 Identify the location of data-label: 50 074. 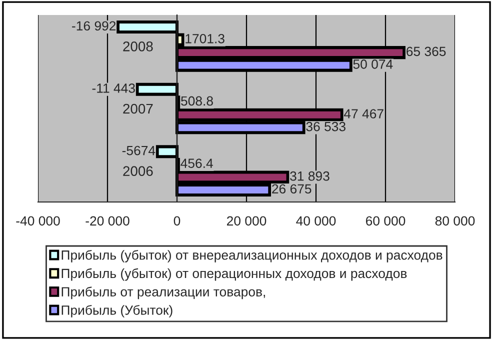
(373, 64).